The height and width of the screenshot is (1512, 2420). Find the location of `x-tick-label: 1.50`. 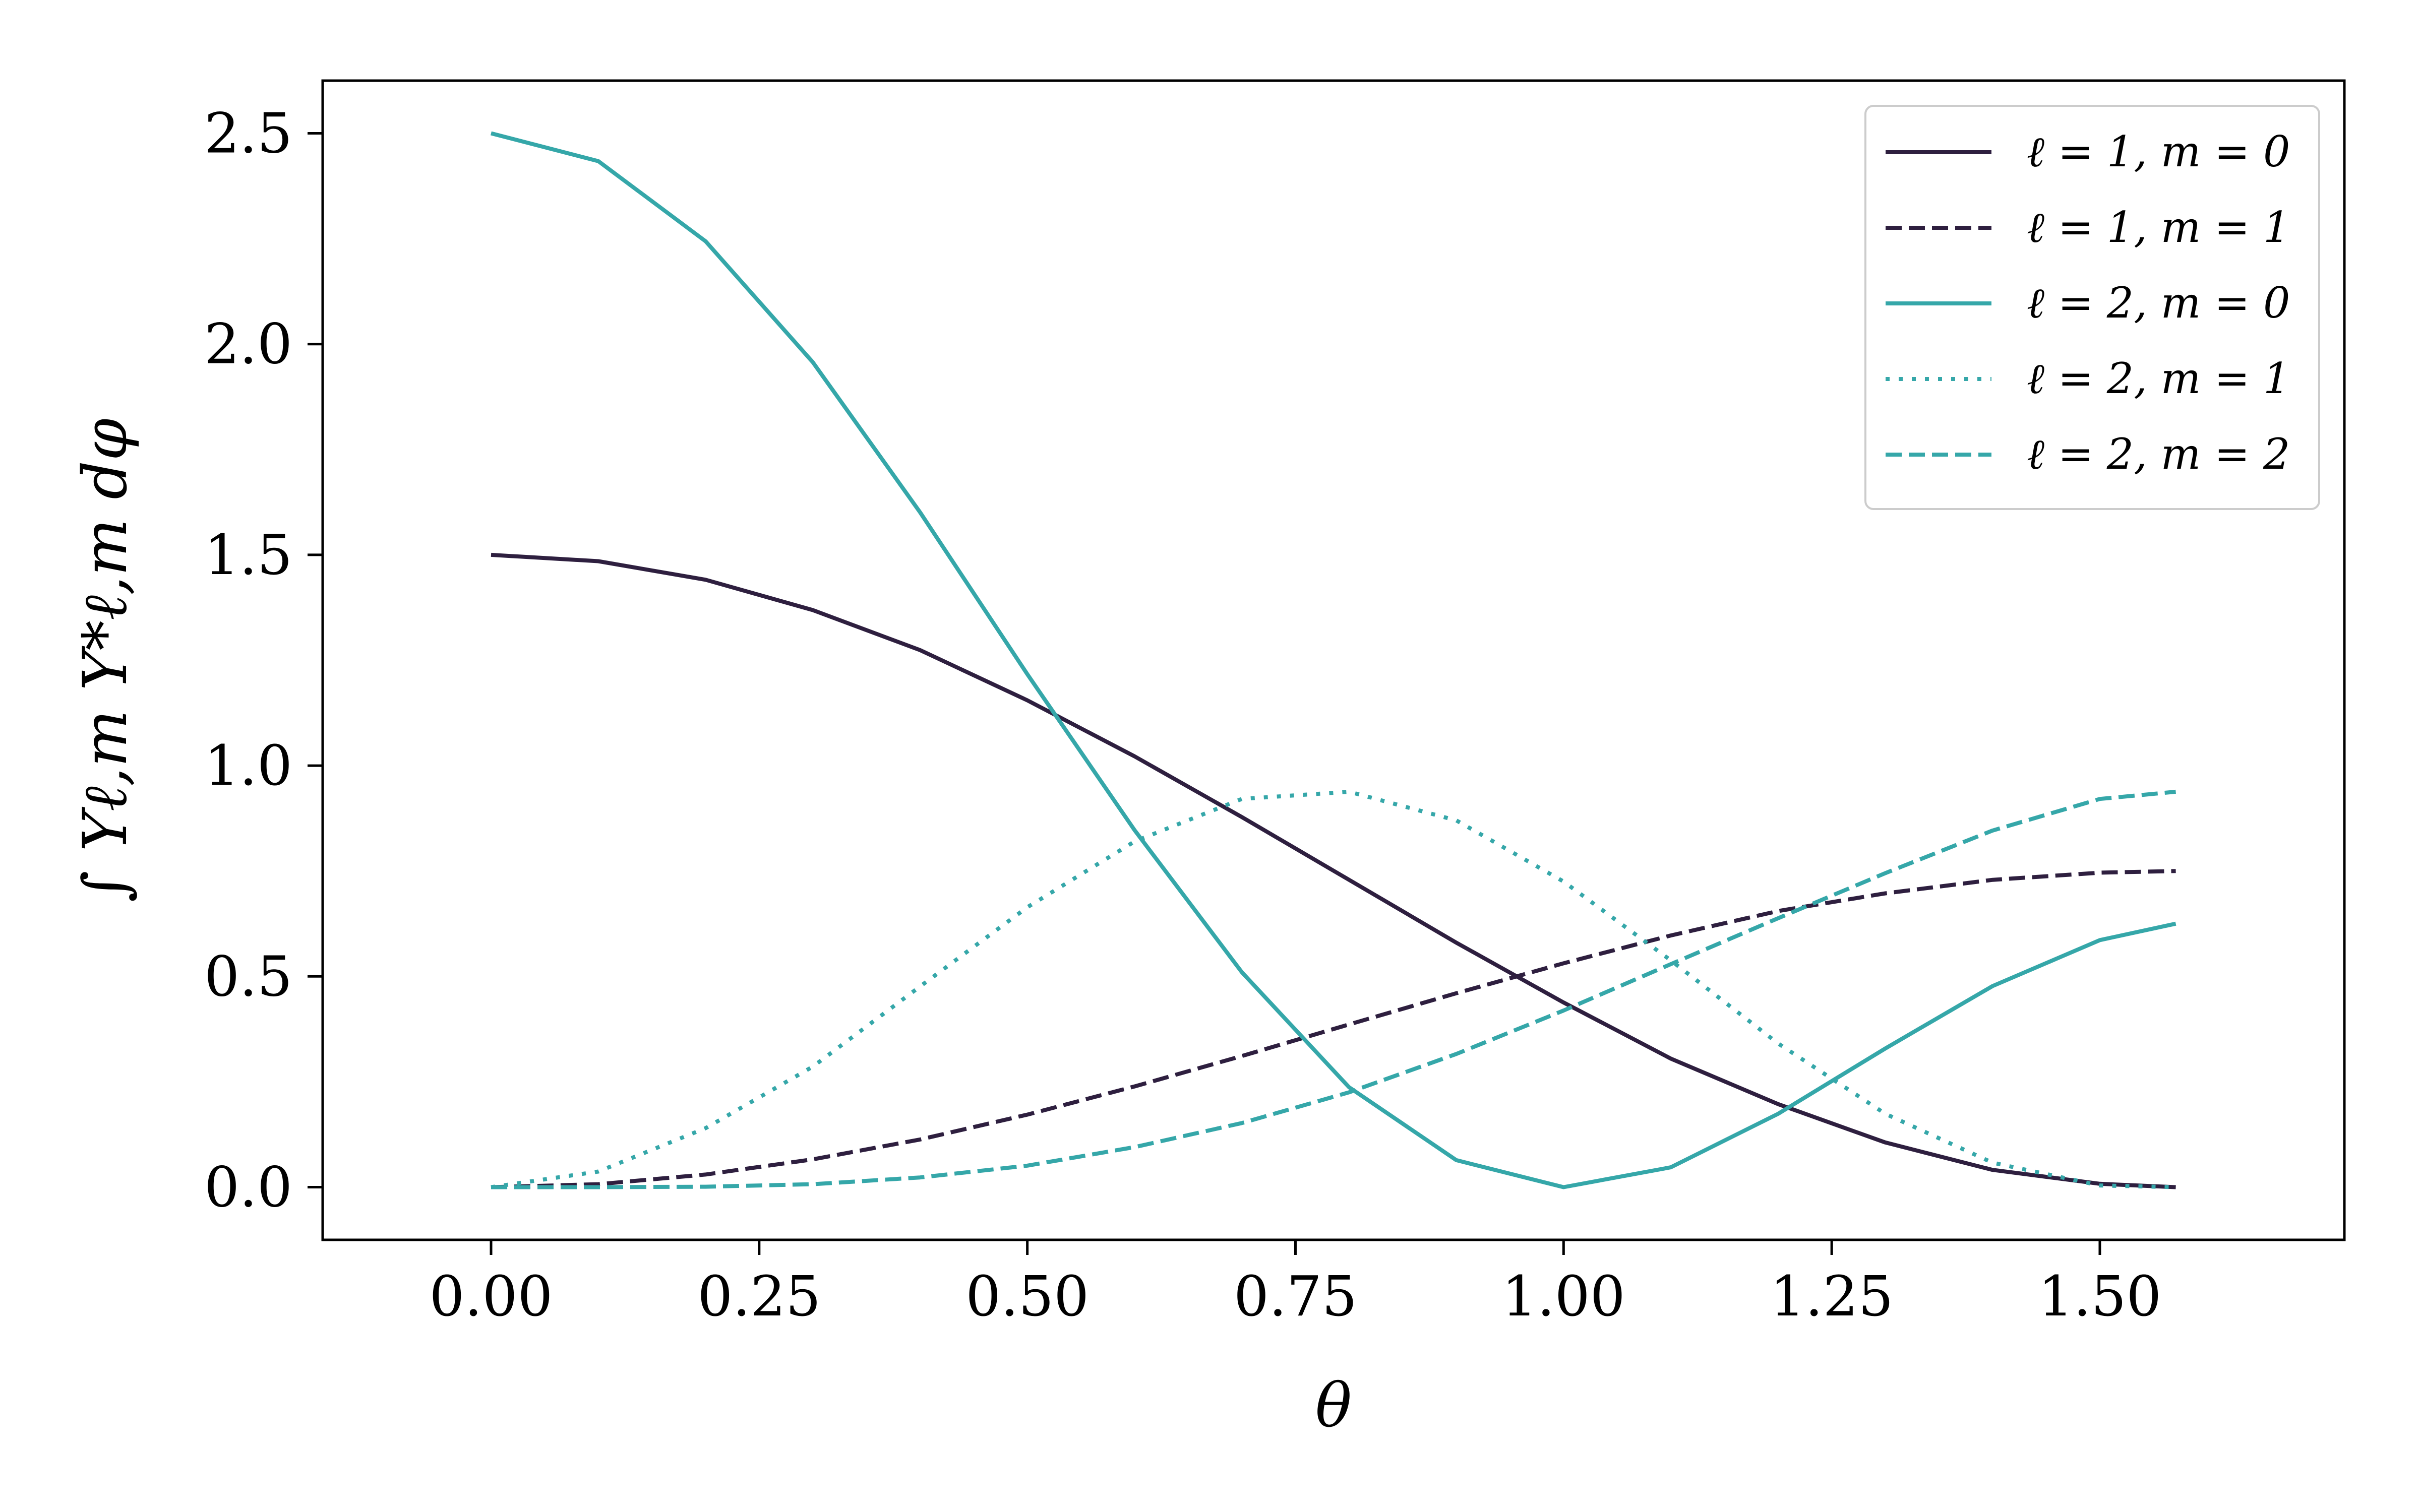

x-tick-label: 1.50 is located at coordinates (2100, 1297).